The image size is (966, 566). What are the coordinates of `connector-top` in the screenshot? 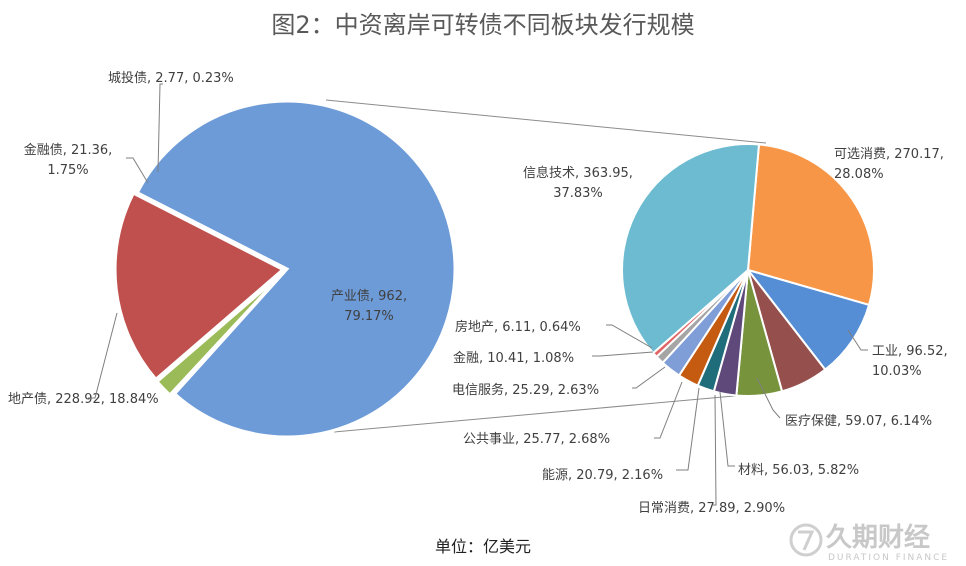 It's located at (546, 121).